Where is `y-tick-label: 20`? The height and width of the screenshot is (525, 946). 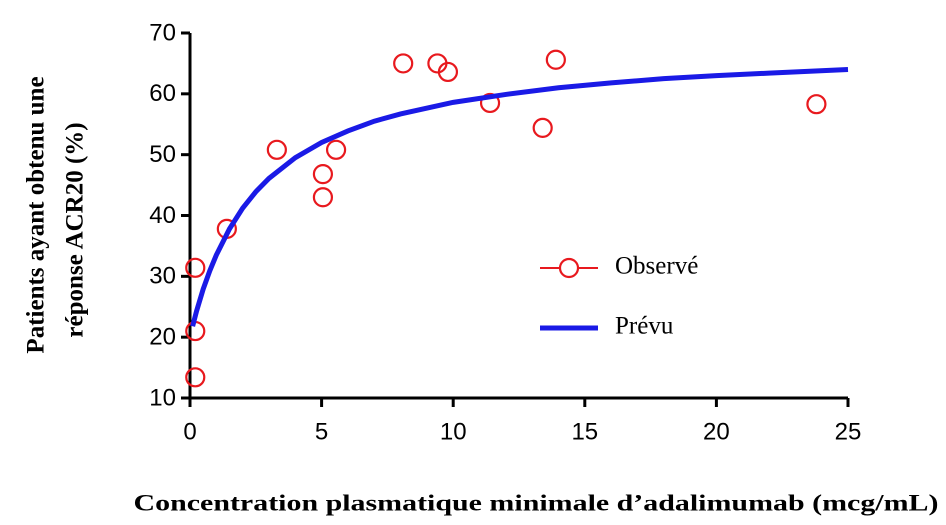 y-tick-label: 20 is located at coordinates (162, 337).